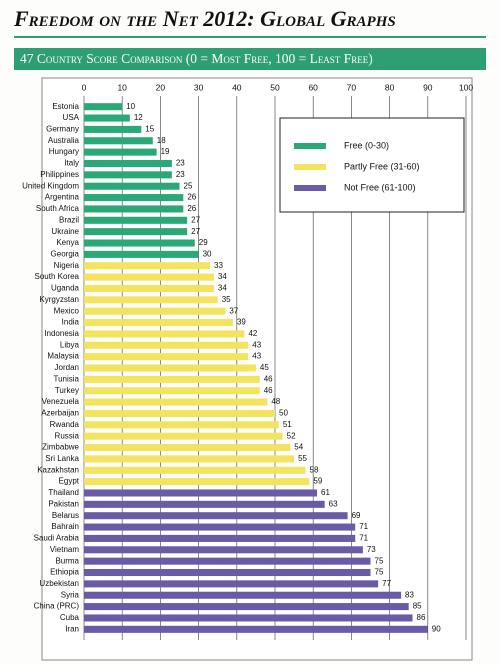 This screenshot has height=665, width=500. What do you see at coordinates (122, 87) in the screenshot?
I see `x-tick-label: 10` at bounding box center [122, 87].